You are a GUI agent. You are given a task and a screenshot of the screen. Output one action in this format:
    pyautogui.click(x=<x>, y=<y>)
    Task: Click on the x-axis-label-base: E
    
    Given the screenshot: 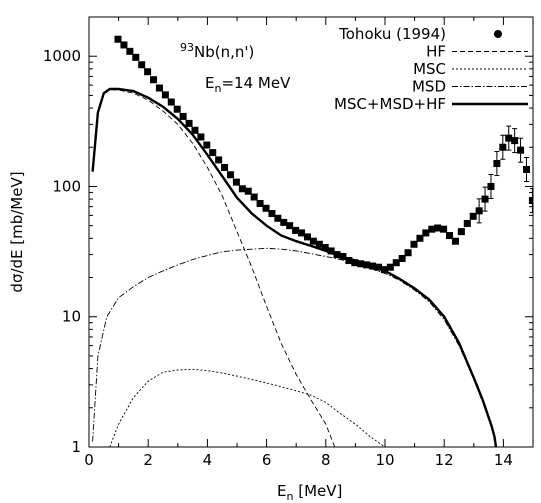 What is the action you would take?
    pyautogui.click(x=281, y=491)
    